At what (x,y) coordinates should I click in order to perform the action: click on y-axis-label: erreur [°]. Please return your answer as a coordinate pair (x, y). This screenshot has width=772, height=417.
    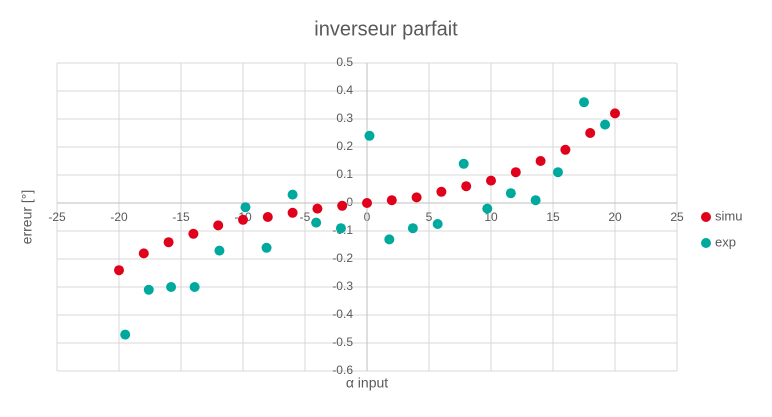
    Looking at the image, I should click on (27, 217).